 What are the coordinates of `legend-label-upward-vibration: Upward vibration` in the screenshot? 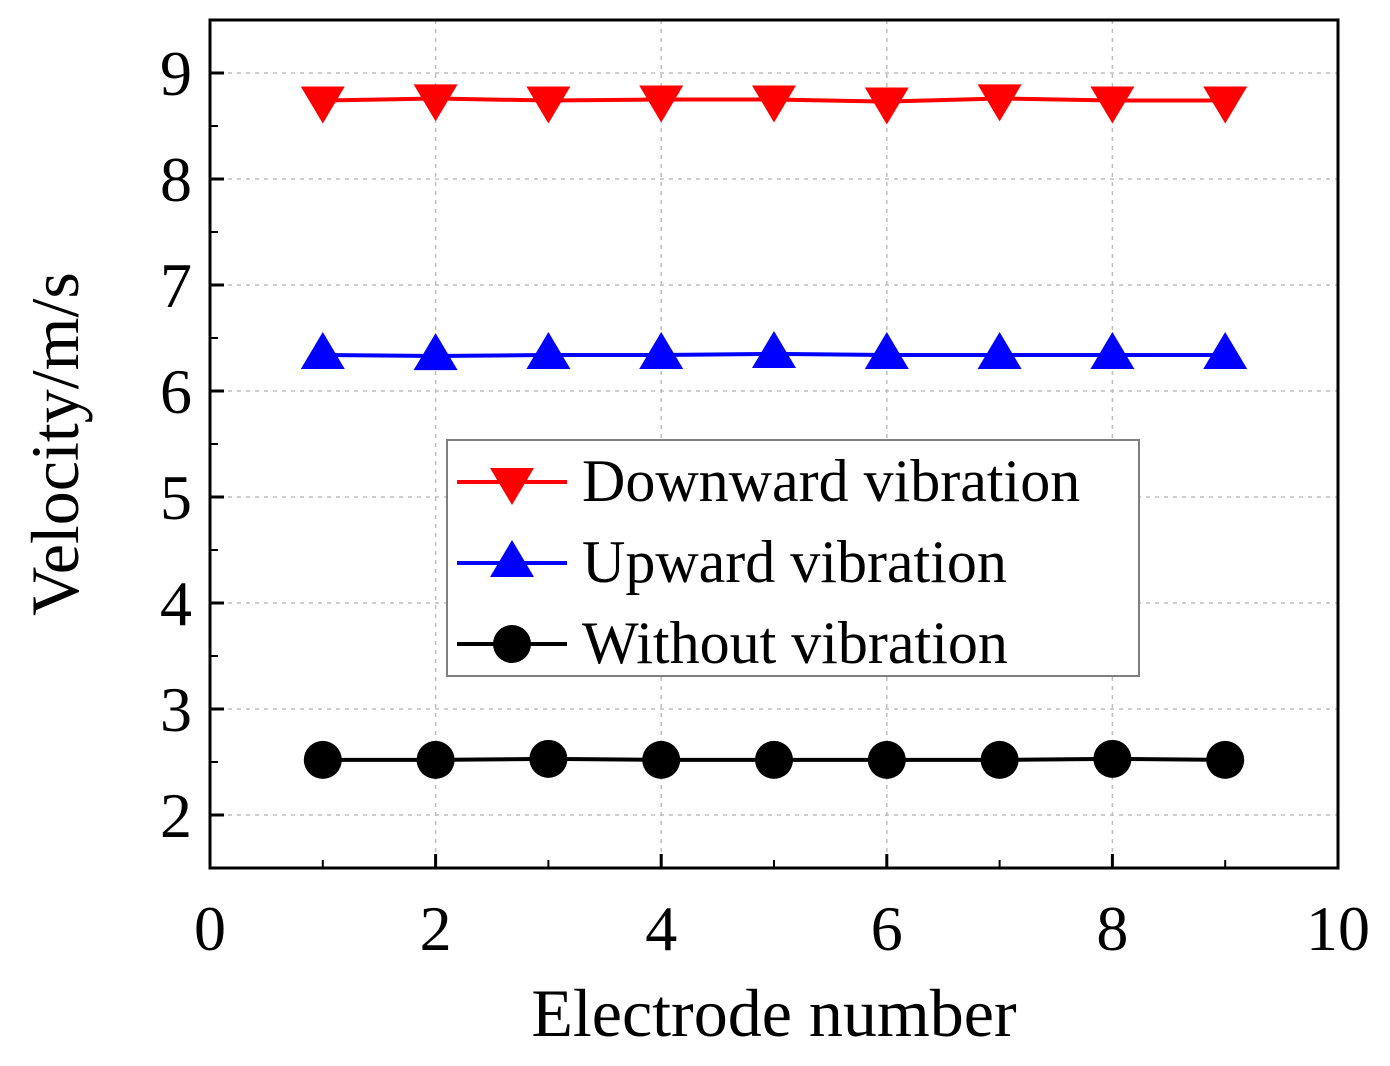 It's located at (794, 562).